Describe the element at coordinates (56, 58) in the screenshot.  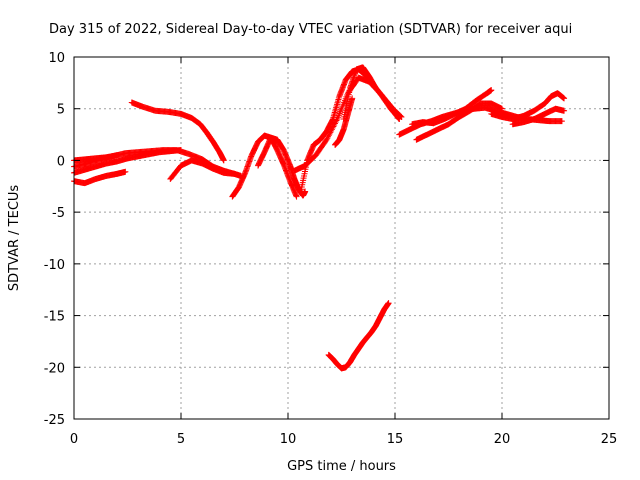
I see `y-tick-label: 10` at that location.